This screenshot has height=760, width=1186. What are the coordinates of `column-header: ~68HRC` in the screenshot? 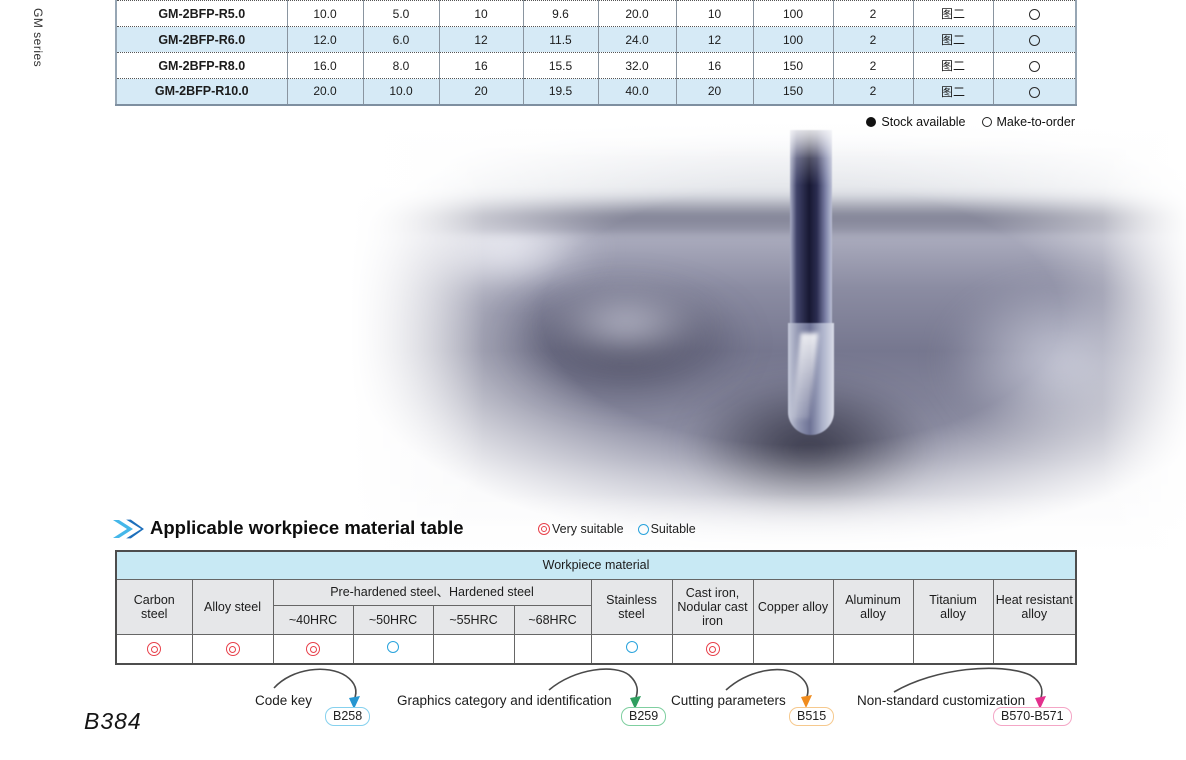 It's located at (552, 619).